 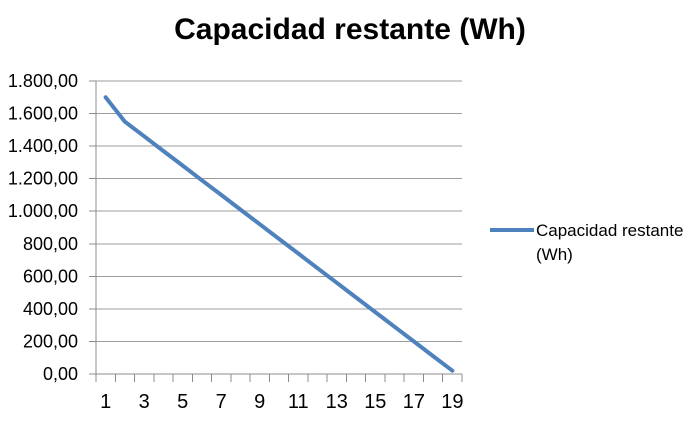 What do you see at coordinates (50, 244) in the screenshot?
I see `y-tick-label: 800,00` at bounding box center [50, 244].